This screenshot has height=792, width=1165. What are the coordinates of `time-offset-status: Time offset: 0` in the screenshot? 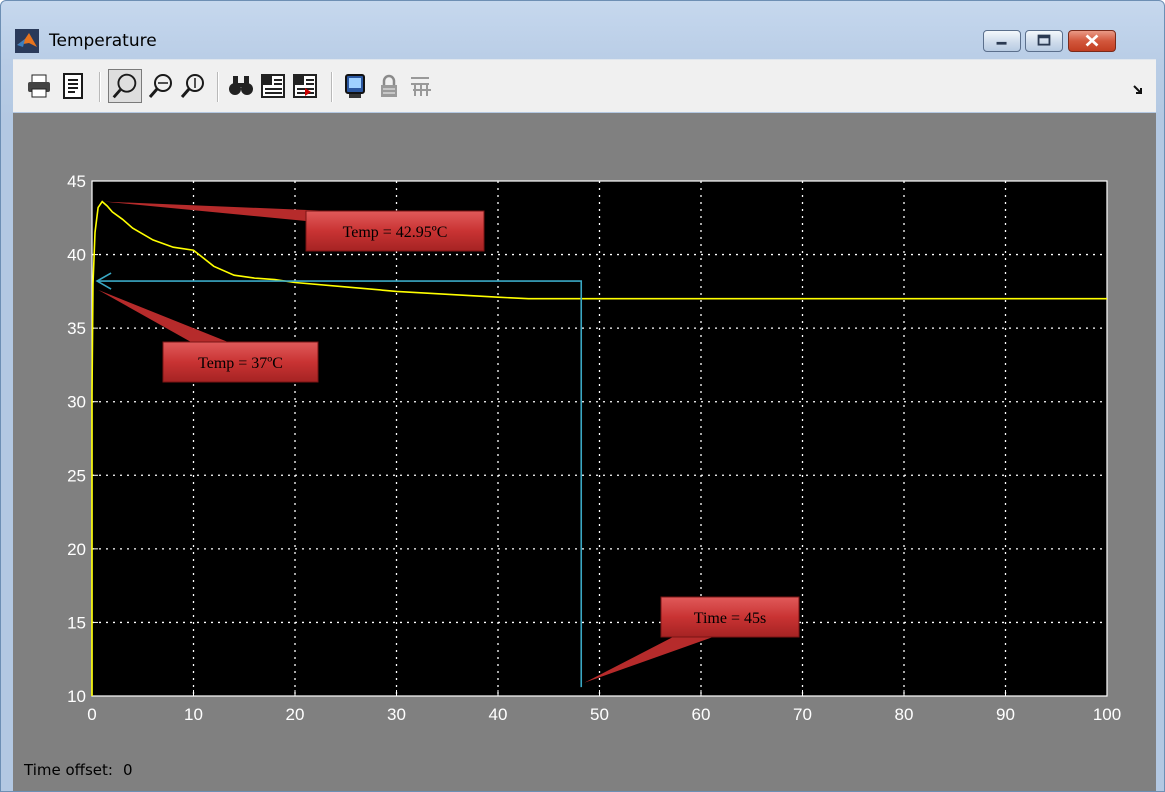 It's located at (78, 770).